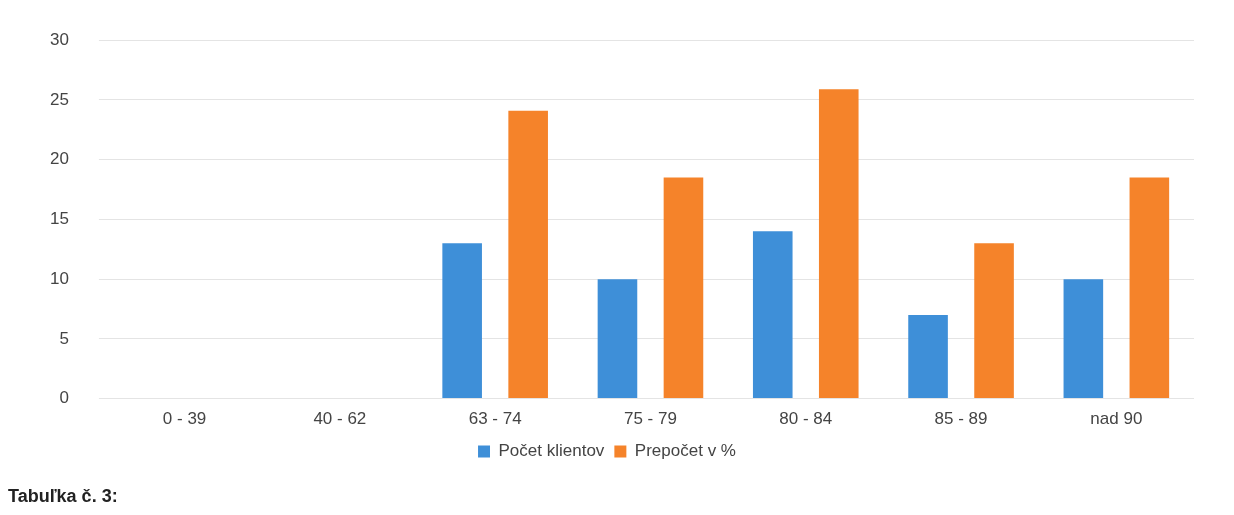 Image resolution: width=1234 pixels, height=515 pixels. I want to click on x-tick-label: 40 - 62, so click(340, 419).